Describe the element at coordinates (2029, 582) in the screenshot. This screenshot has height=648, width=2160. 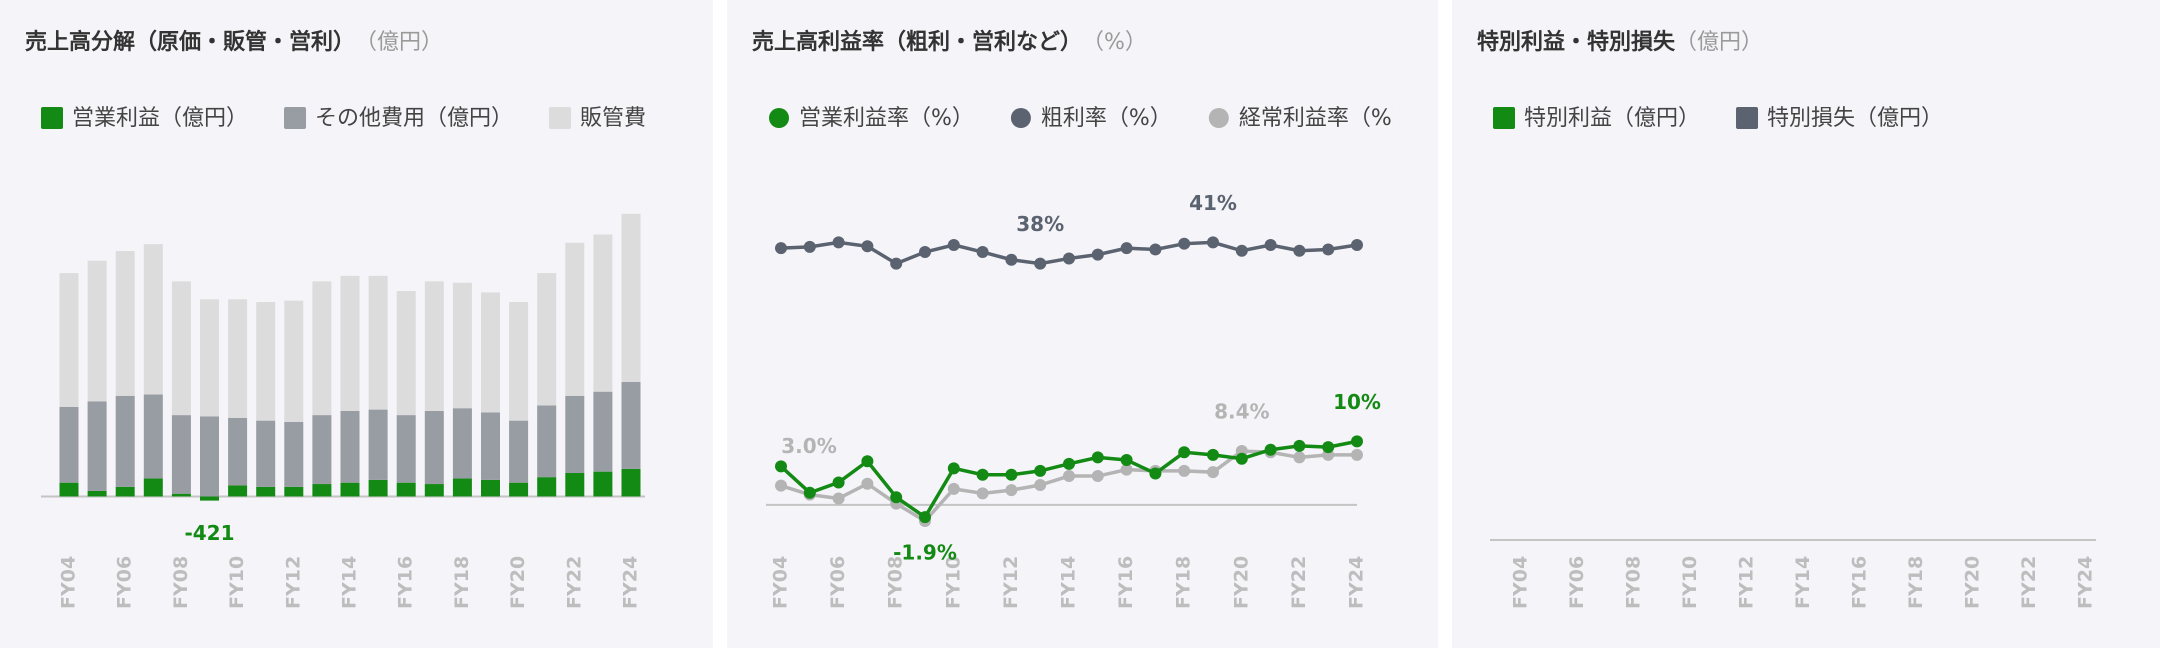
I see `x-tick-label: FY22` at that location.